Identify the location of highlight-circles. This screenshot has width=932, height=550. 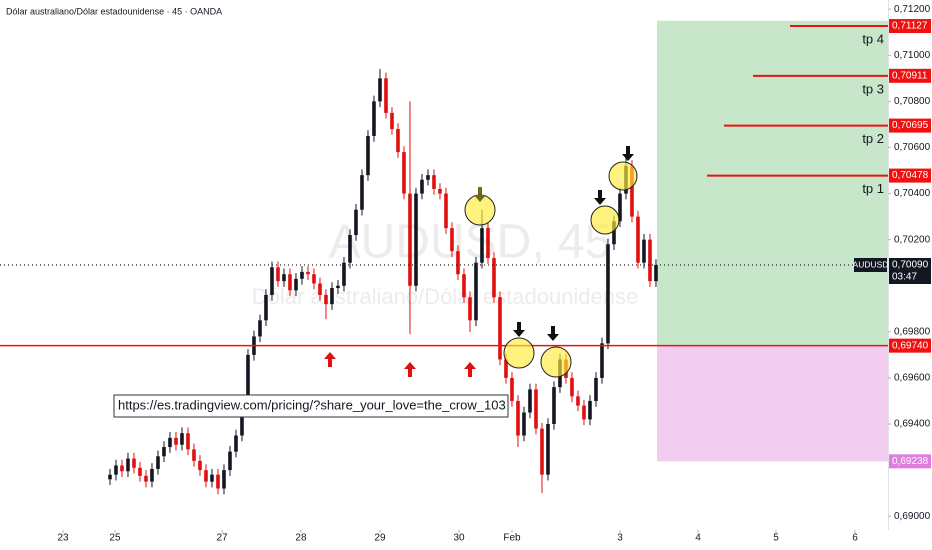
(551, 269).